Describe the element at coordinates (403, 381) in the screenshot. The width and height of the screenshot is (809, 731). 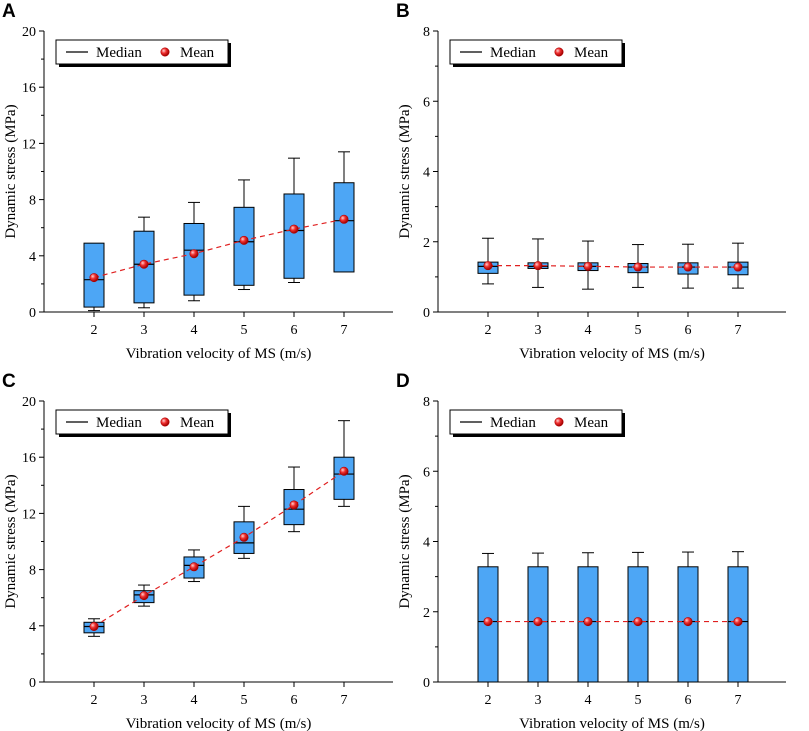
I see `panel-label: D` at that location.